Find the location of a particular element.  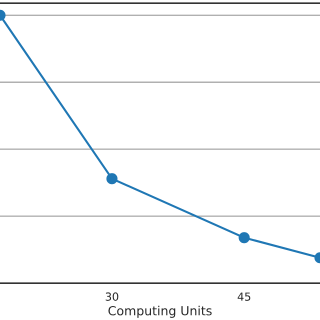

x-tick-label: 30 is located at coordinates (112, 296).